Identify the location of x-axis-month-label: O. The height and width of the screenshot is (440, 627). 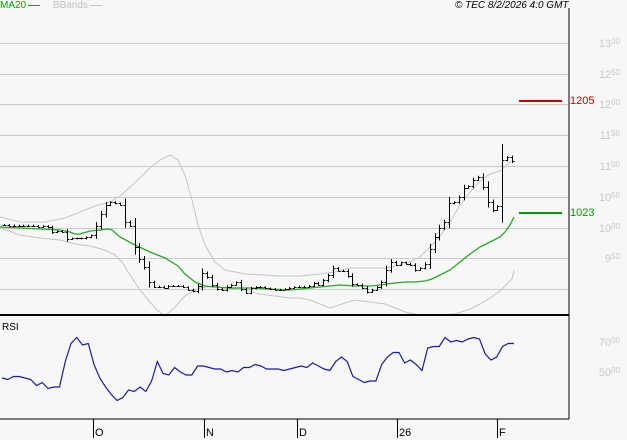
(99, 433).